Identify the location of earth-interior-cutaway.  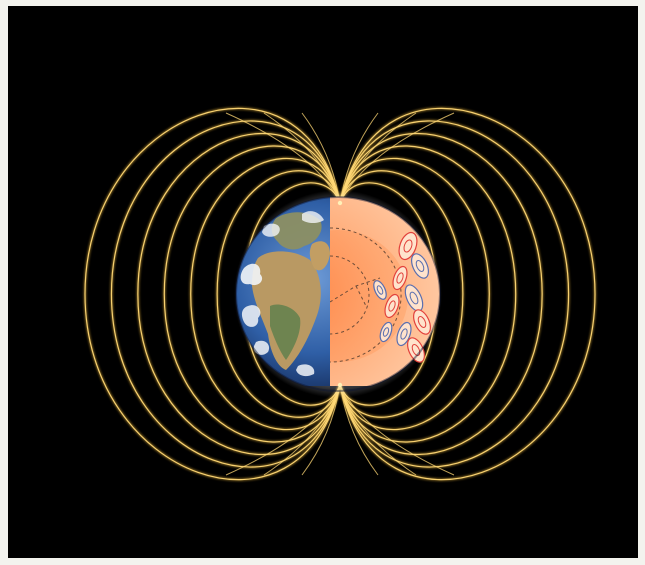
(385, 291).